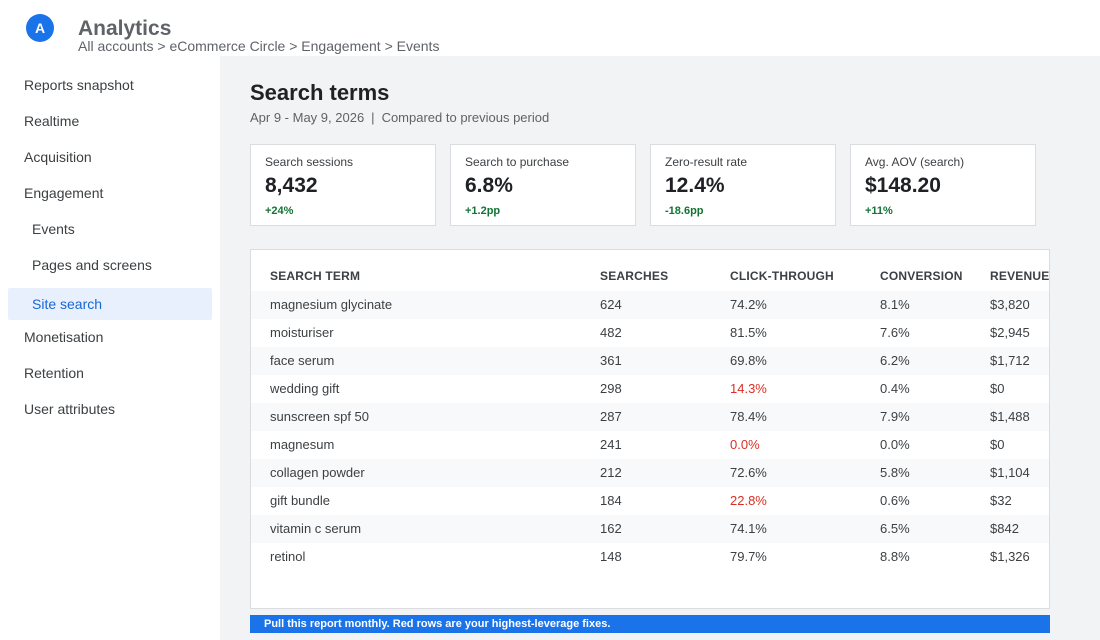  What do you see at coordinates (1010, 472) in the screenshot?
I see `cell-revenue: $1,104` at bounding box center [1010, 472].